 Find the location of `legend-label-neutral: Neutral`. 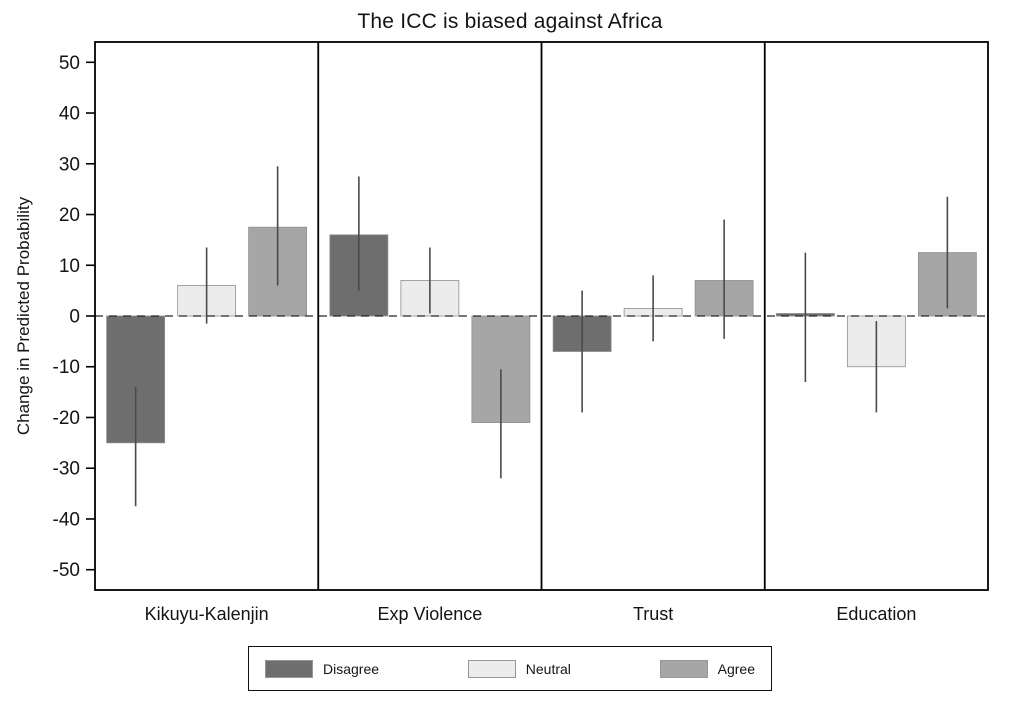

legend-label-neutral: Neutral is located at coordinates (548, 668).